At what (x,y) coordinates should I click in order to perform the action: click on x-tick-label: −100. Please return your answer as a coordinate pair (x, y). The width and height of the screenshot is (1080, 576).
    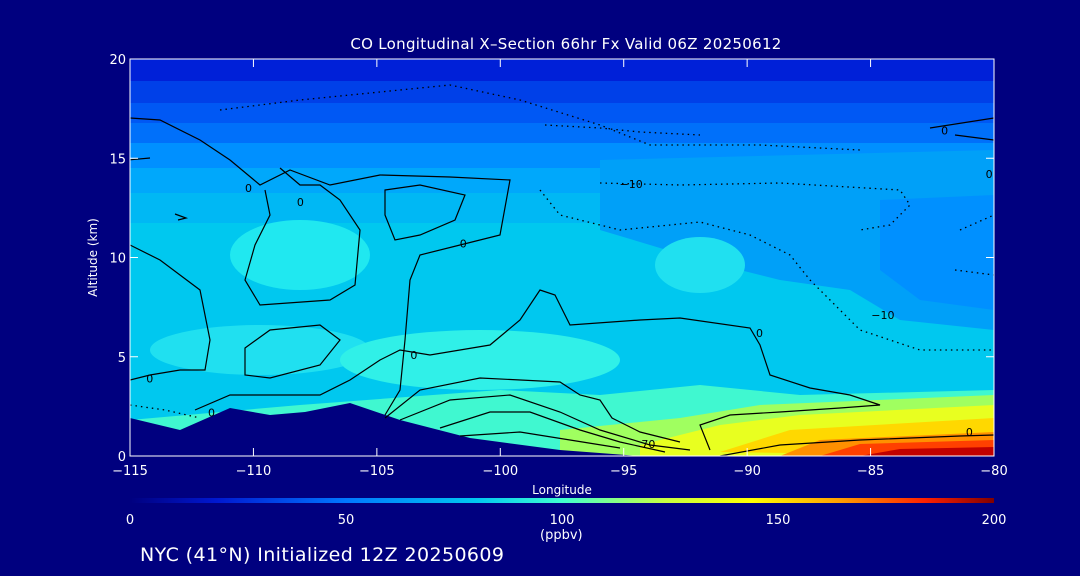
    Looking at the image, I should click on (500, 471).